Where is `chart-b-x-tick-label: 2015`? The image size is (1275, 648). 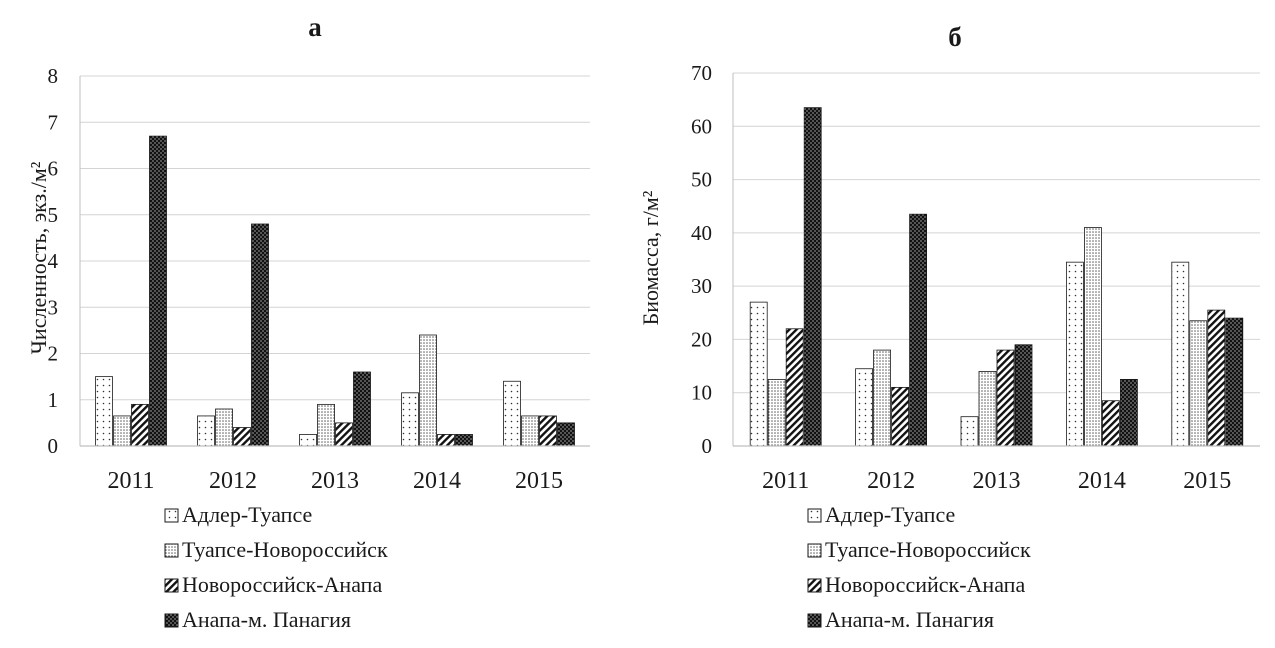 chart-b-x-tick-label: 2015 is located at coordinates (1207, 481).